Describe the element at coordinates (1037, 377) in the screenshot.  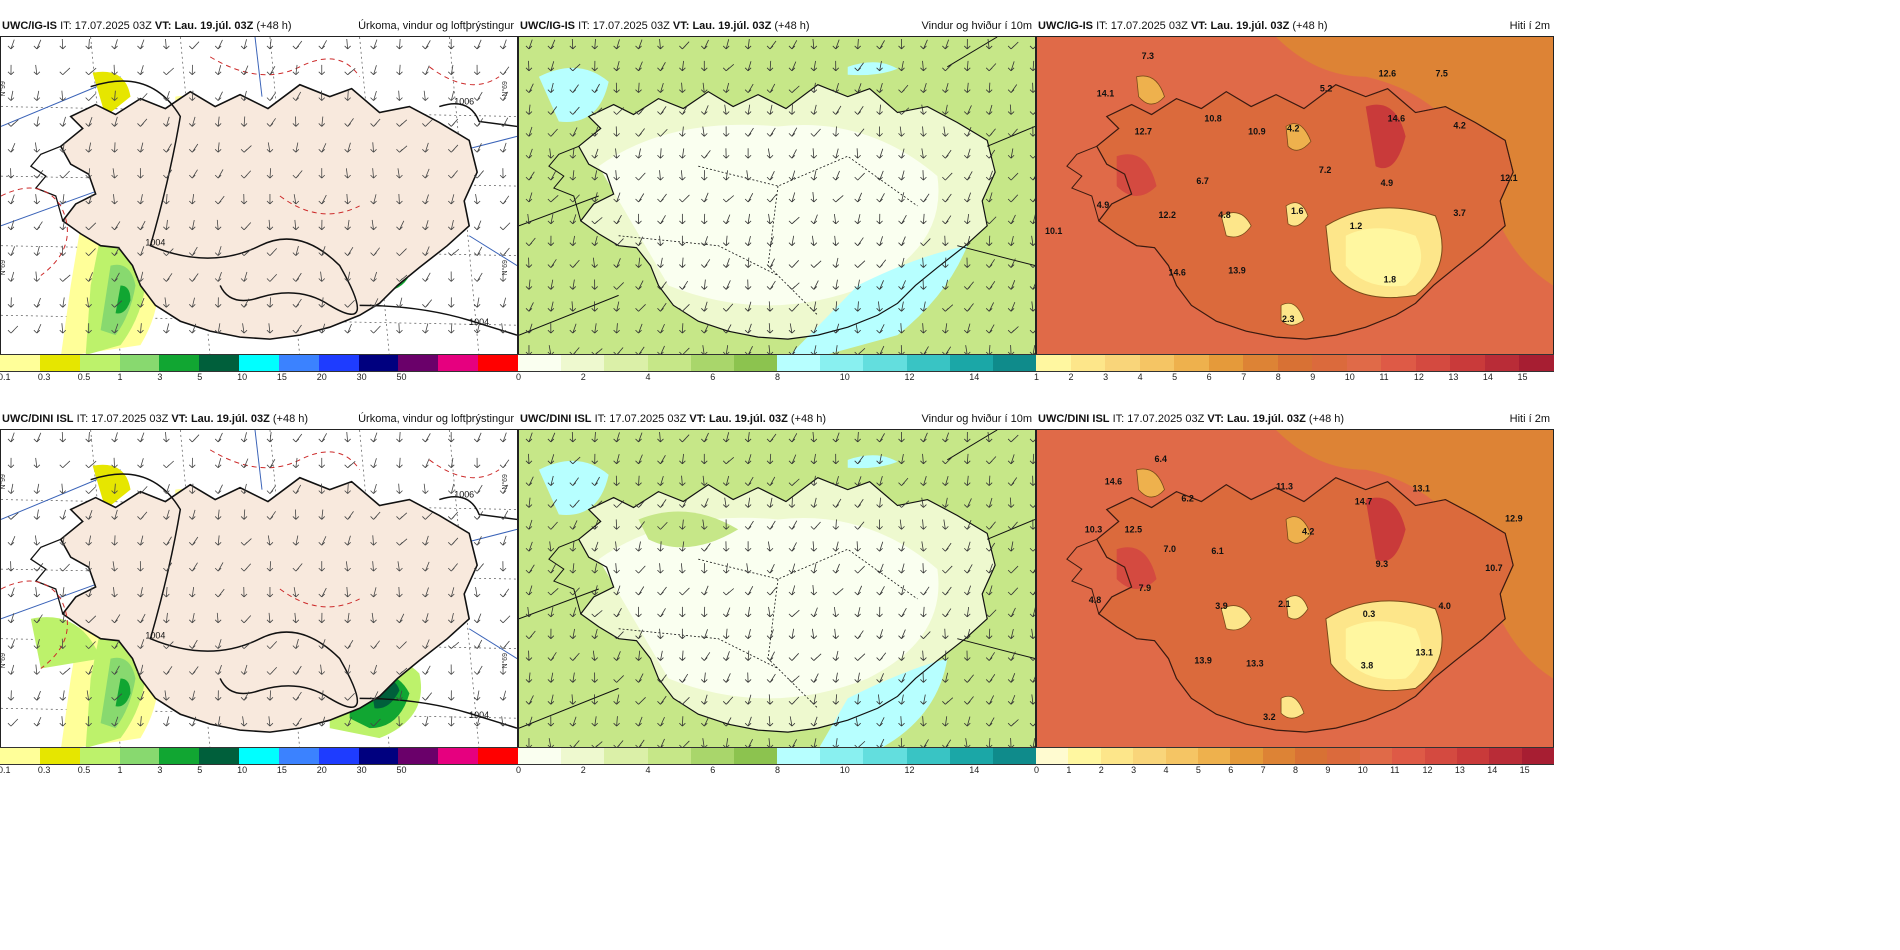
I see `scale-tick-label: 1` at that location.